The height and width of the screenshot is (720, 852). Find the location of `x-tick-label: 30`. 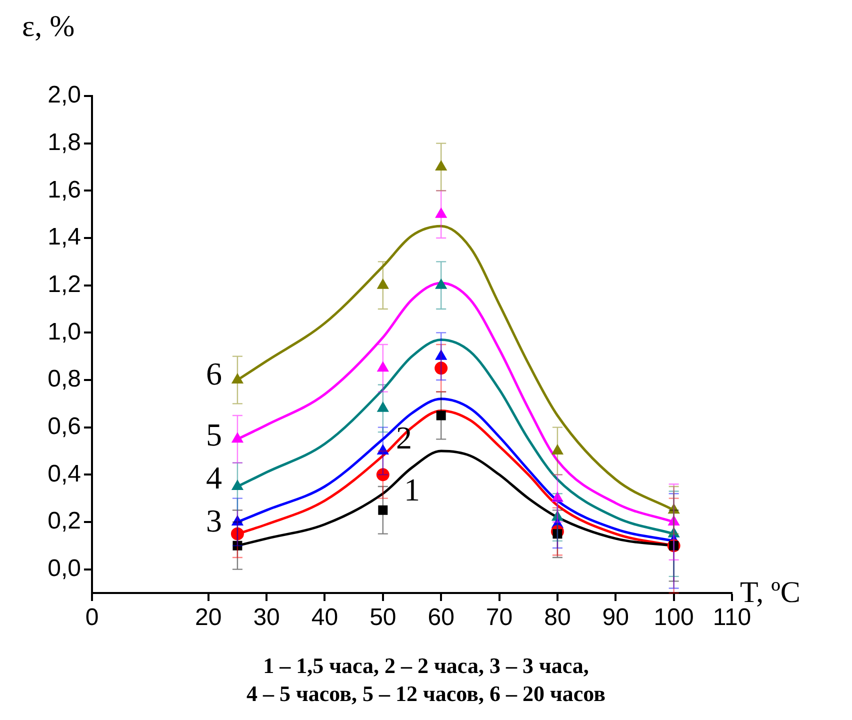

x-tick-label: 30 is located at coordinates (266, 618).